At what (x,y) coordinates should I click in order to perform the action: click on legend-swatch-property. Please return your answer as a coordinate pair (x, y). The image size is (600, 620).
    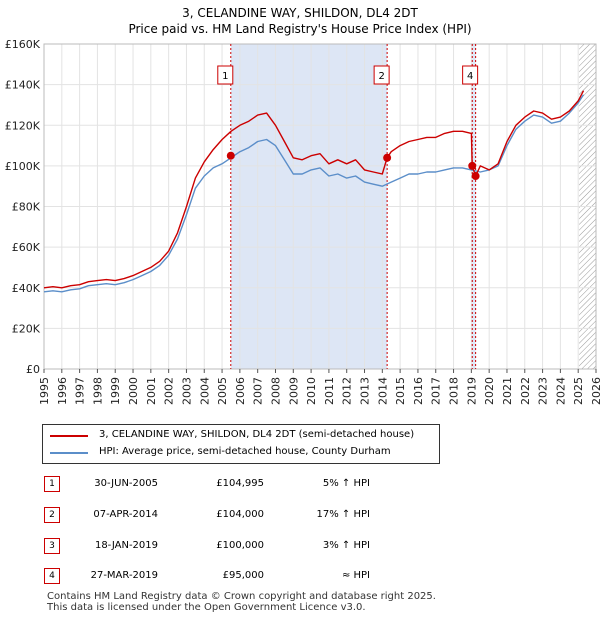
    Looking at the image, I should click on (69, 436).